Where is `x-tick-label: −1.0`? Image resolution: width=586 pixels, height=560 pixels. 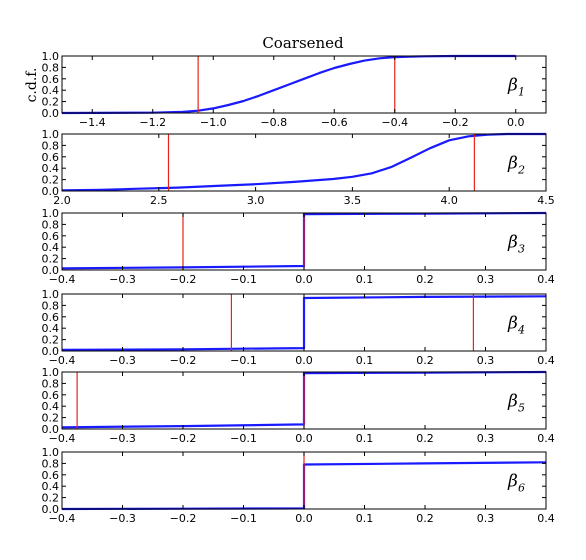 x-tick-label: −1.0 is located at coordinates (213, 122).